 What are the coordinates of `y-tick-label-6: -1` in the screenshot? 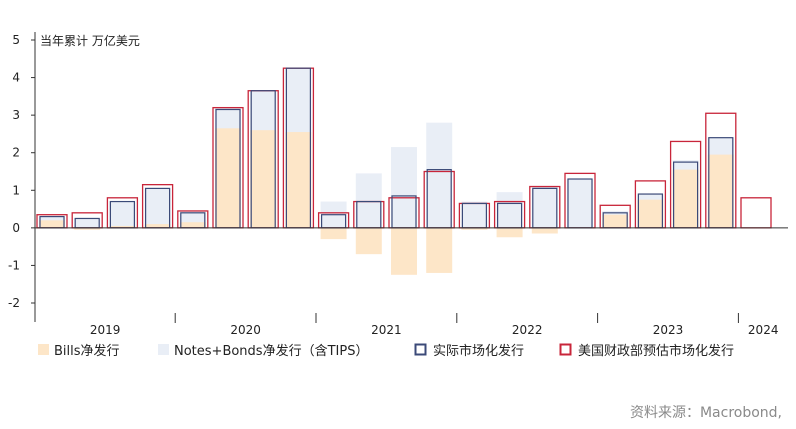 It's located at (14, 265).